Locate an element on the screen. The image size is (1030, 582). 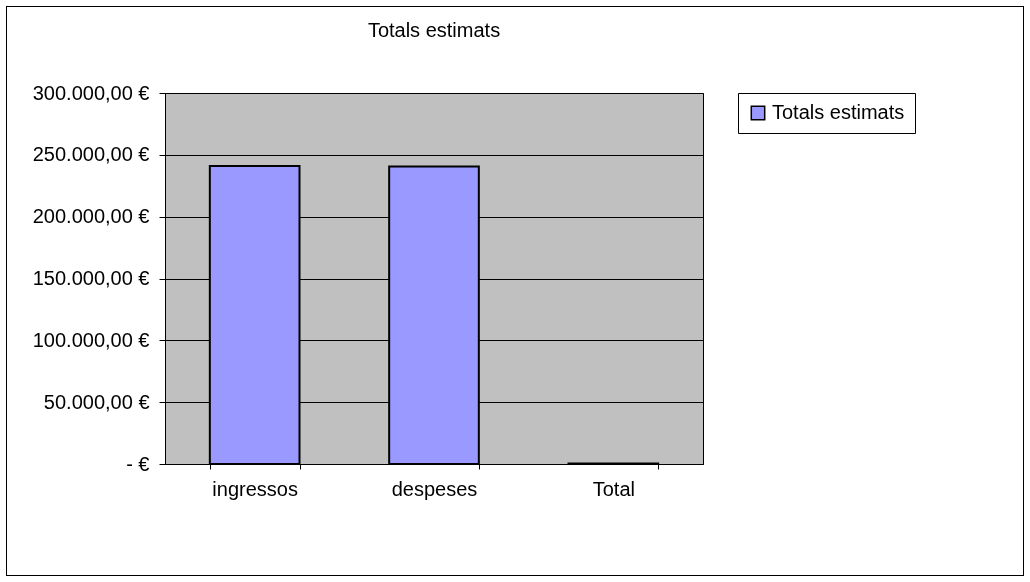
y-tick-label: 150.000,00 € is located at coordinates (91, 278).